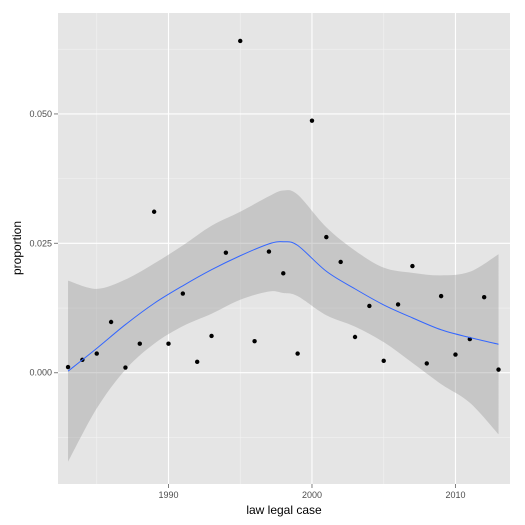 The image size is (525, 525). Describe the element at coordinates (455, 495) in the screenshot. I see `x-tick-label: 2010` at that location.